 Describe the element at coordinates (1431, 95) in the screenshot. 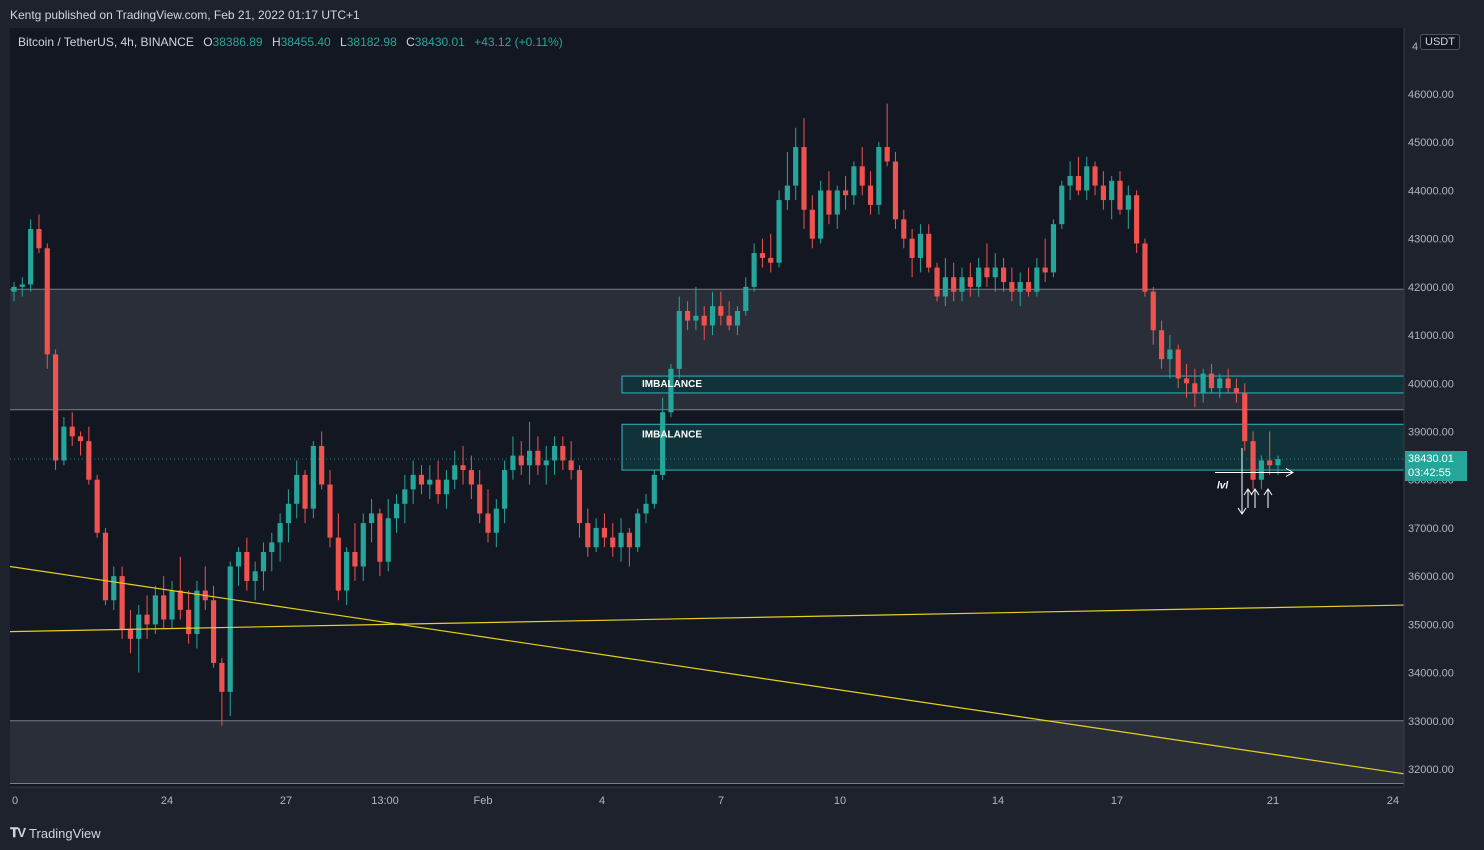

I see `price-tick-label: 46000.00` at that location.